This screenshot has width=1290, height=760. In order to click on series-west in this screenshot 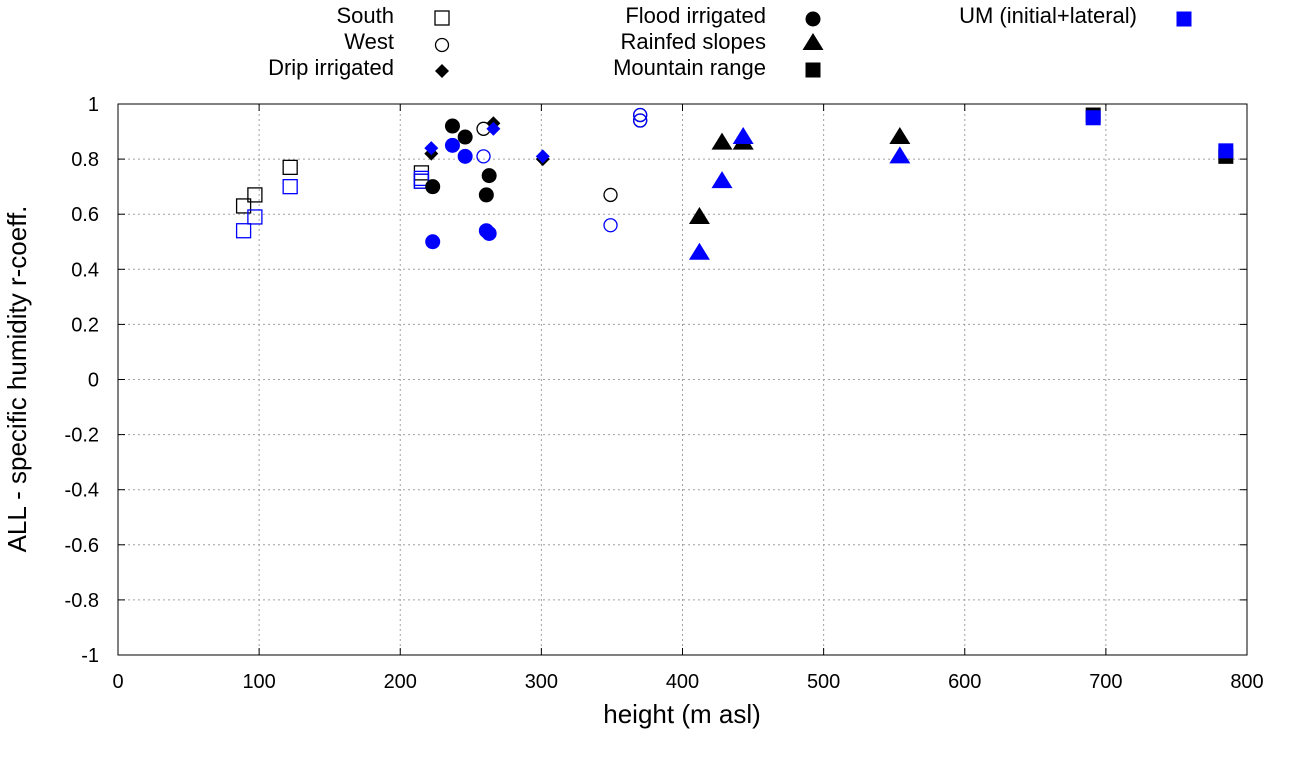, I will do `click(562, 155)`.